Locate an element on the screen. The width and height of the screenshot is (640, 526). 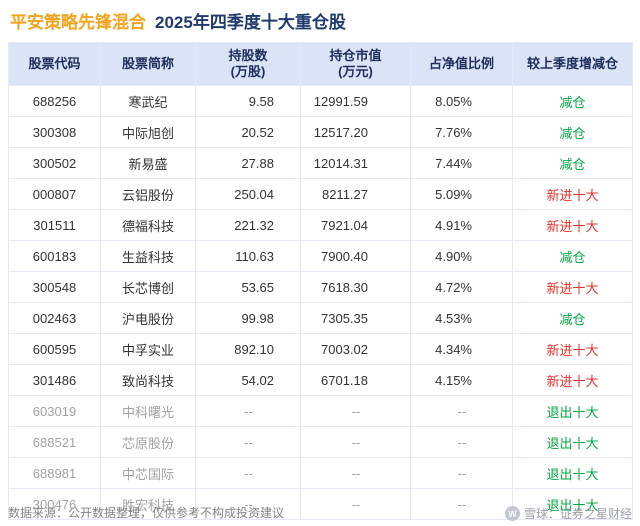
shares-cell: 20.52 is located at coordinates (248, 132).